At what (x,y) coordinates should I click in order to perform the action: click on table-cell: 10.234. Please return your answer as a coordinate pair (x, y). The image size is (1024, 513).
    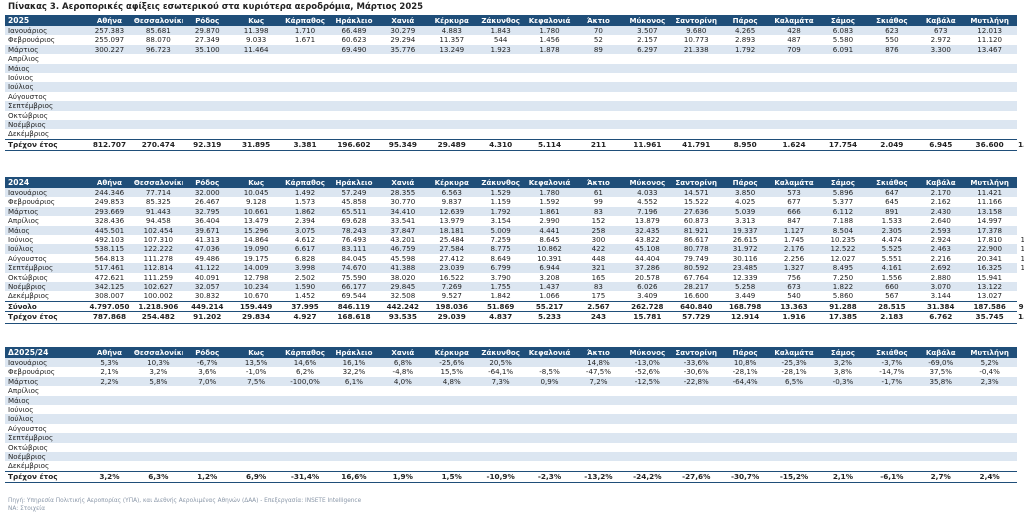
    Looking at the image, I should click on (256, 286).